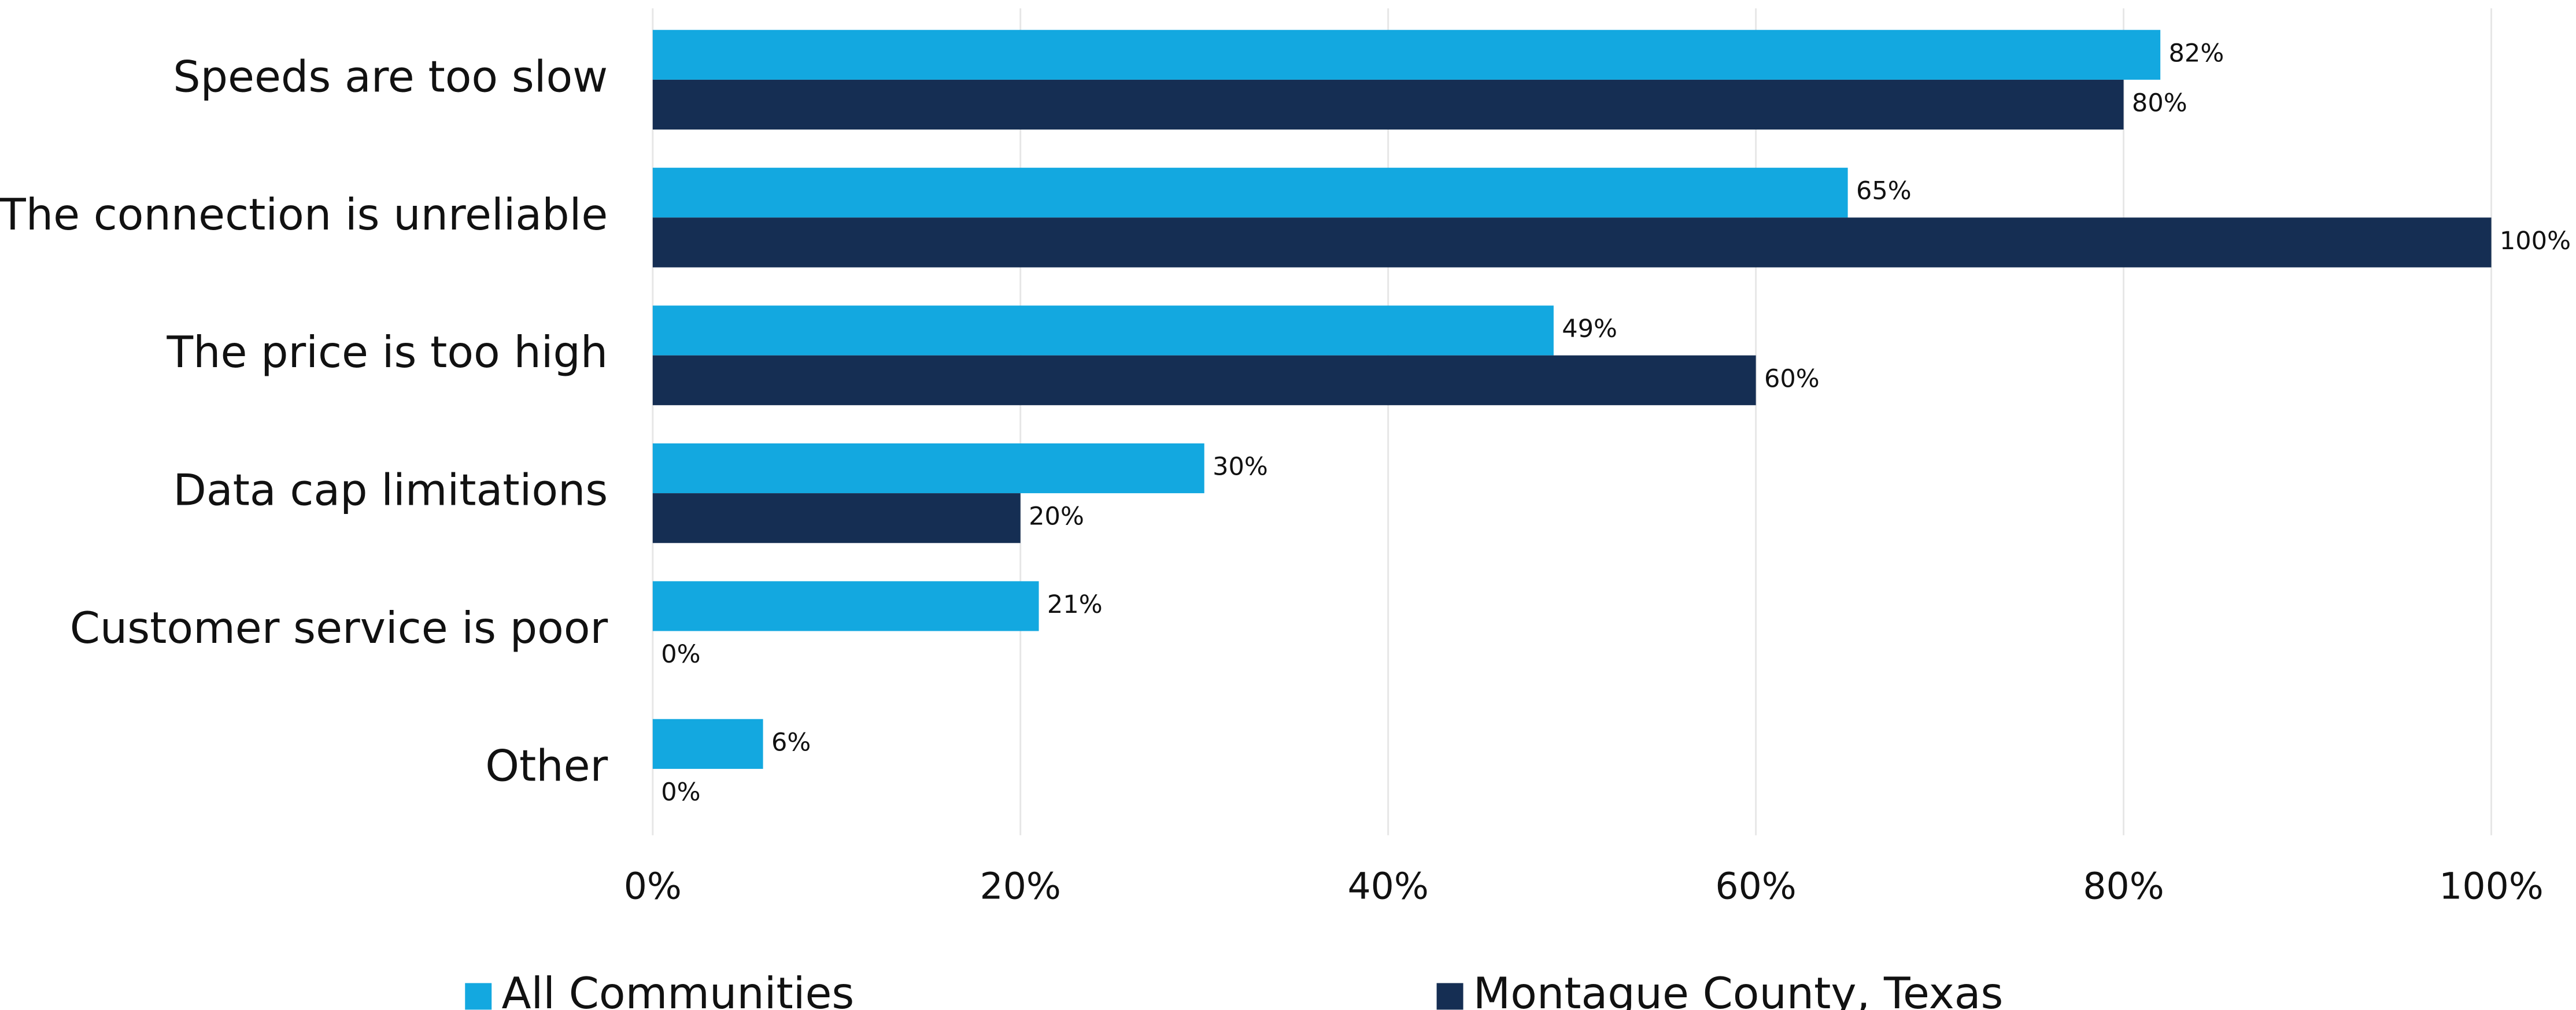 The width and height of the screenshot is (2576, 1010). Describe the element at coordinates (546, 766) in the screenshot. I see `y-tick-label: Other` at that location.